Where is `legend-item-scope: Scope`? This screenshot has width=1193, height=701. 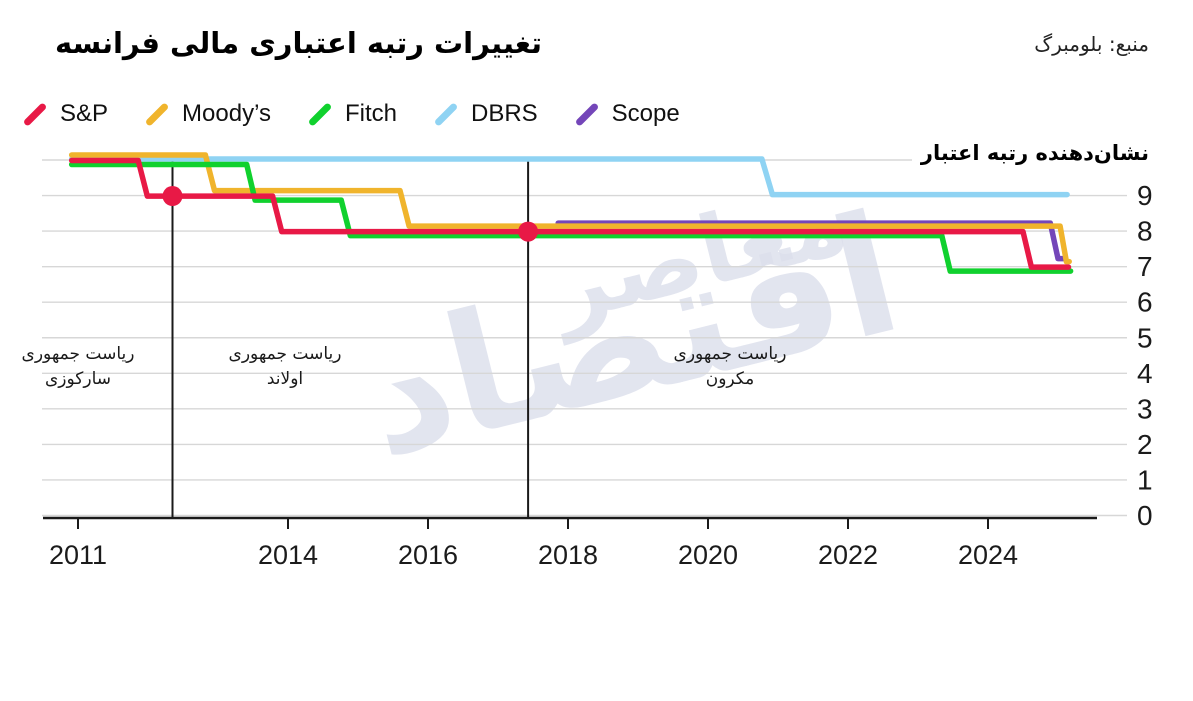 legend-item-scope: Scope is located at coordinates (626, 114).